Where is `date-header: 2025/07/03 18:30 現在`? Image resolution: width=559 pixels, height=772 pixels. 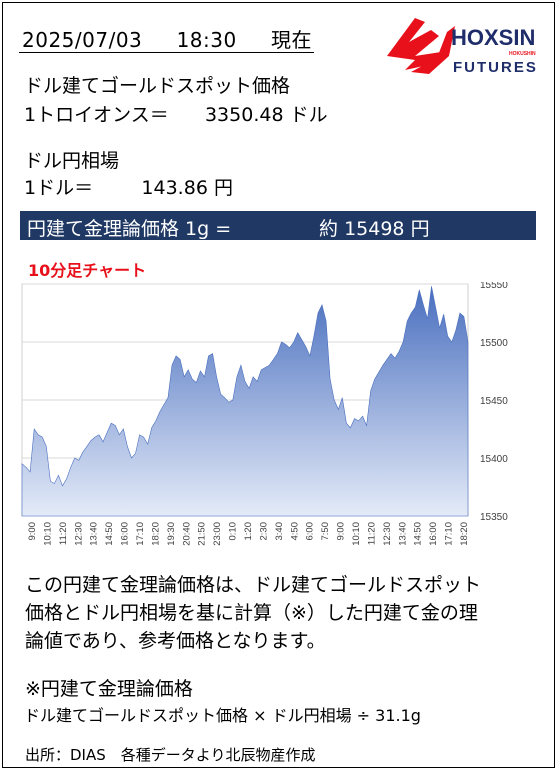
date-header: 2025/07/03 18:30 現在 is located at coordinates (167, 38).